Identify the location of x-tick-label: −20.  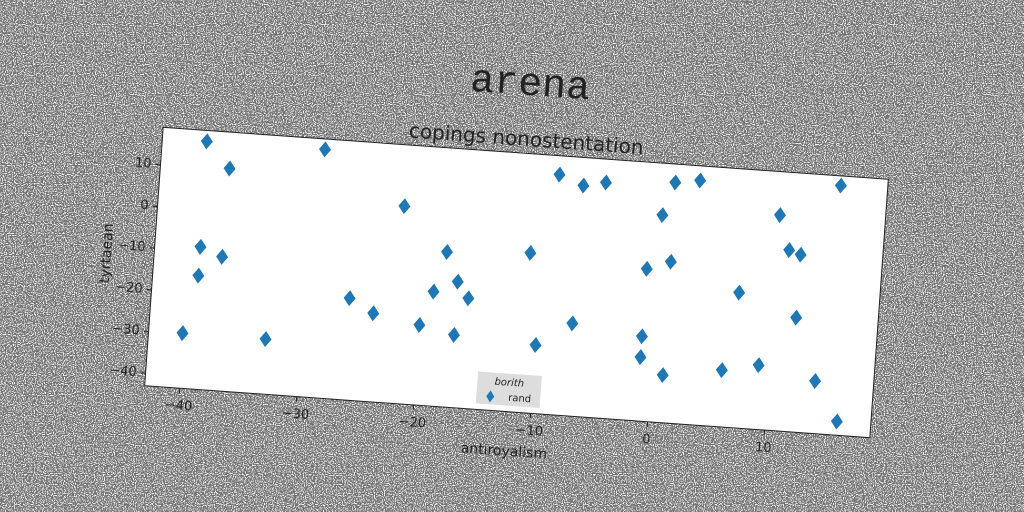
(412, 422).